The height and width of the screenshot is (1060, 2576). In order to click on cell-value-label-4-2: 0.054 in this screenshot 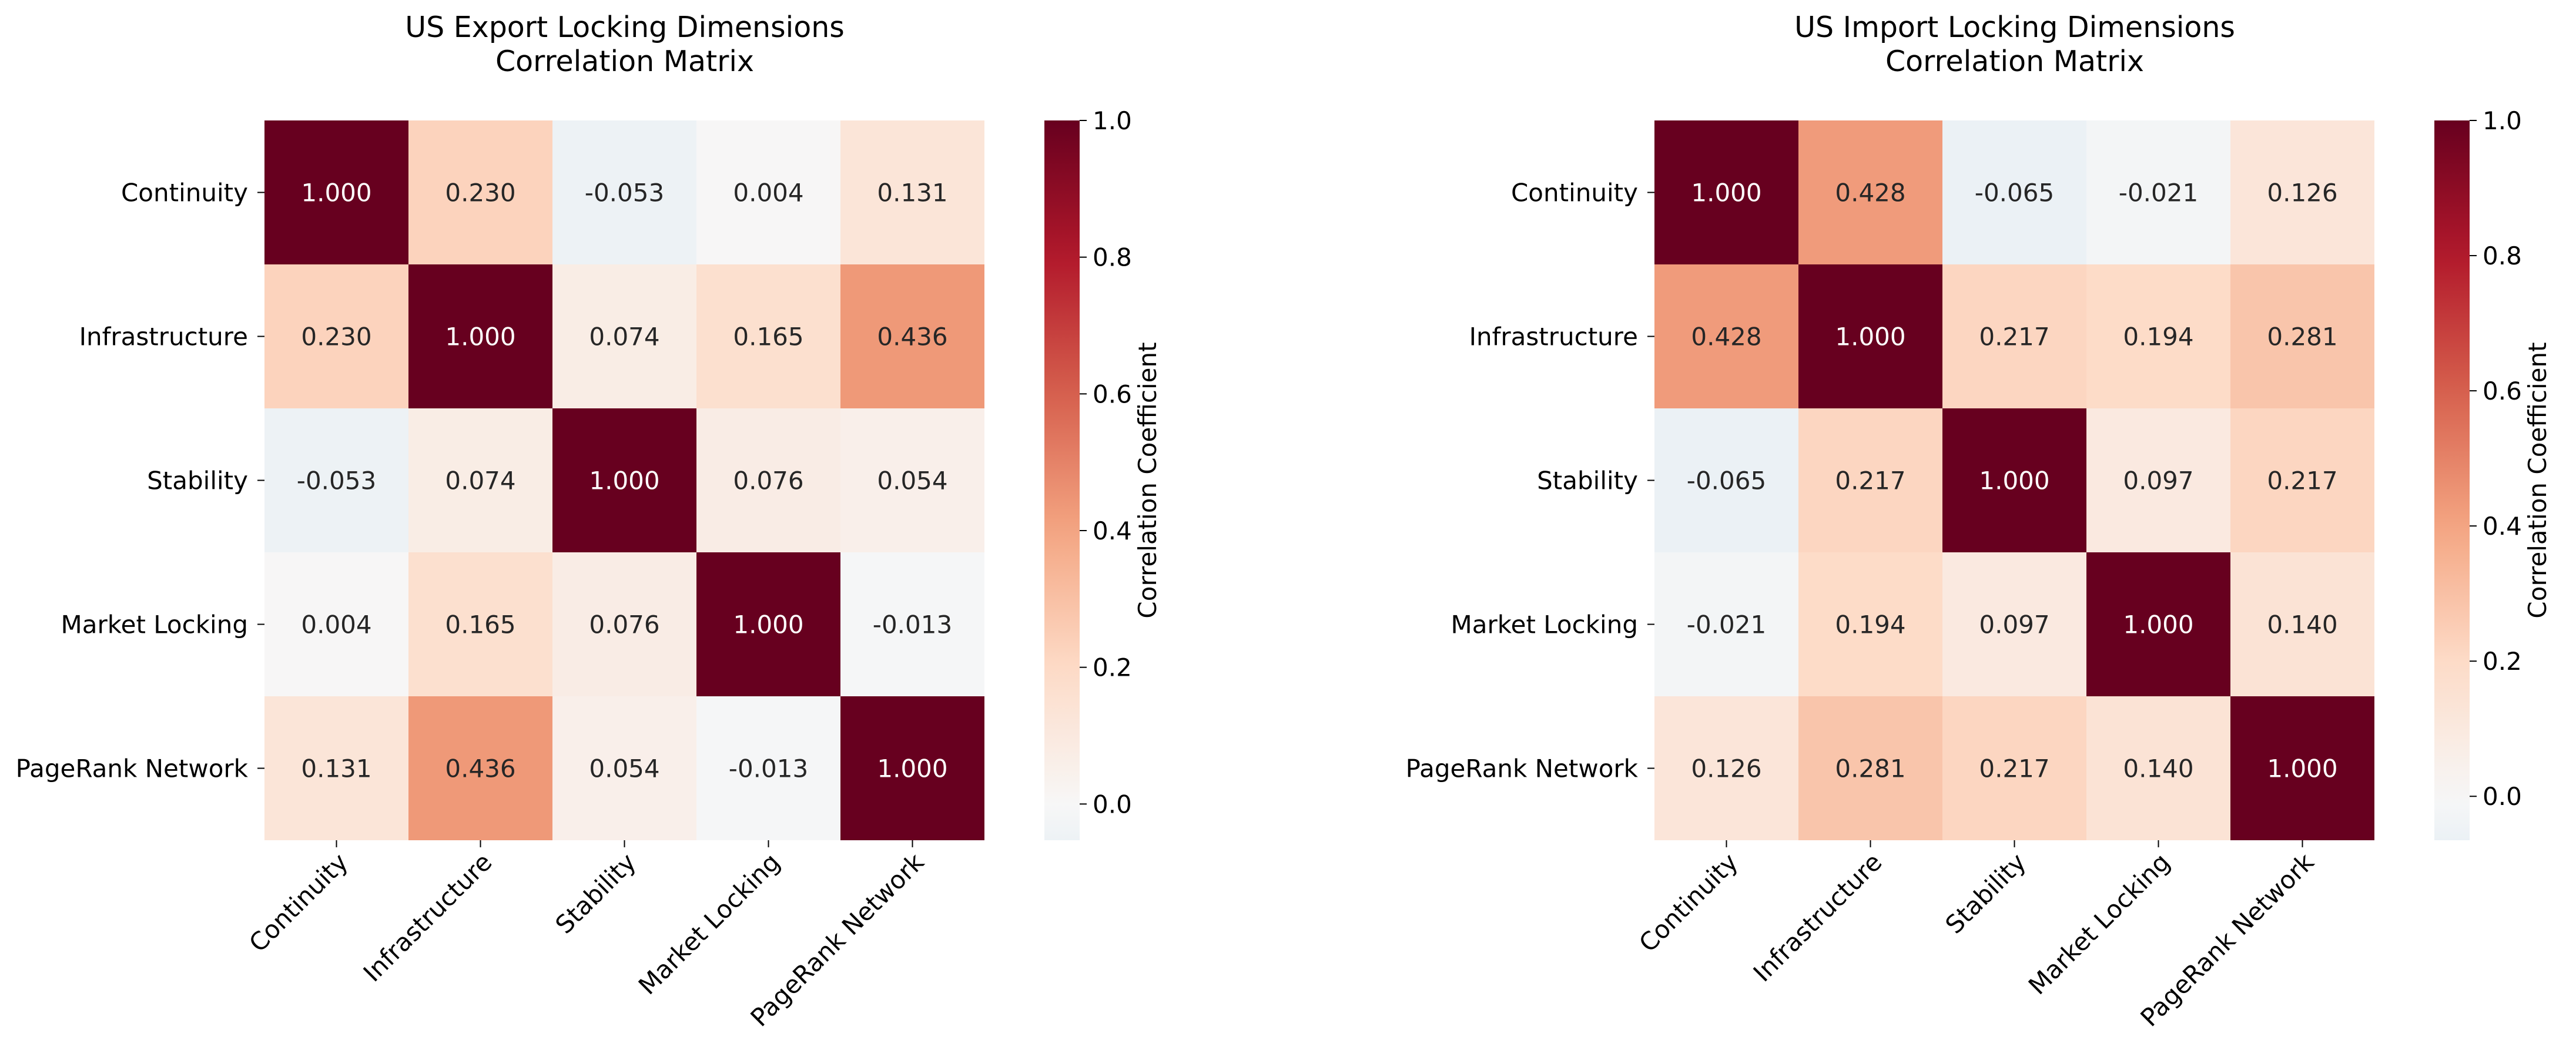, I will do `click(624, 768)`.